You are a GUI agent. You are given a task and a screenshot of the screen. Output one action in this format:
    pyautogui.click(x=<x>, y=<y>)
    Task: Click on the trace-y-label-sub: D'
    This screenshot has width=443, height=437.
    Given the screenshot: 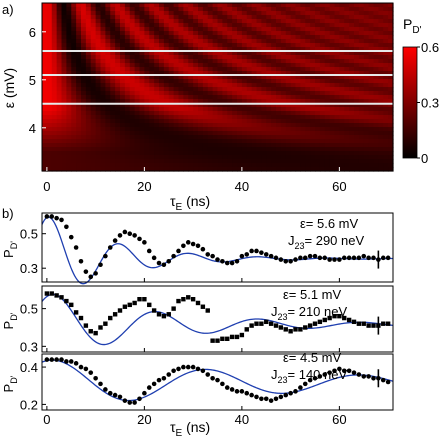 What is the action you would take?
    pyautogui.click(x=14, y=379)
    